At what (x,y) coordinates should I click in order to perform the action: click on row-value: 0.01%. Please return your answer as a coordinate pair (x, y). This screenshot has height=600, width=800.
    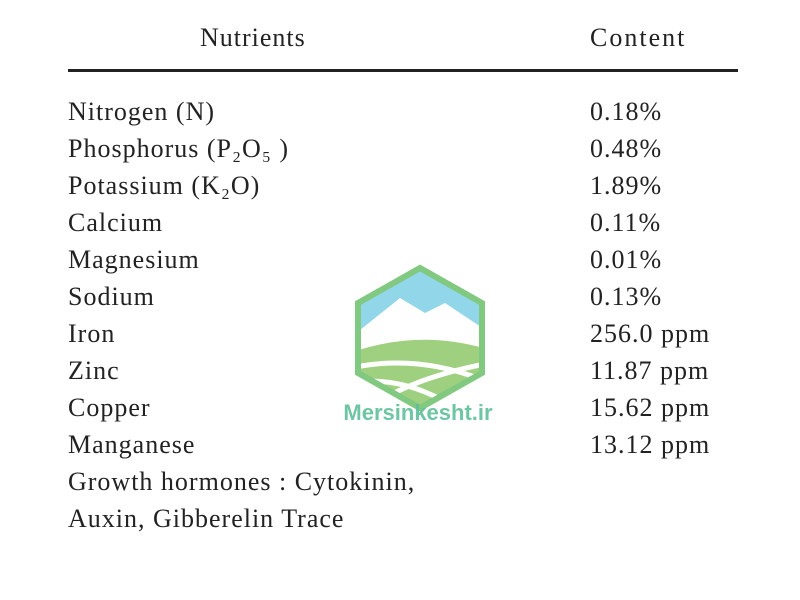
    Looking at the image, I should click on (626, 259).